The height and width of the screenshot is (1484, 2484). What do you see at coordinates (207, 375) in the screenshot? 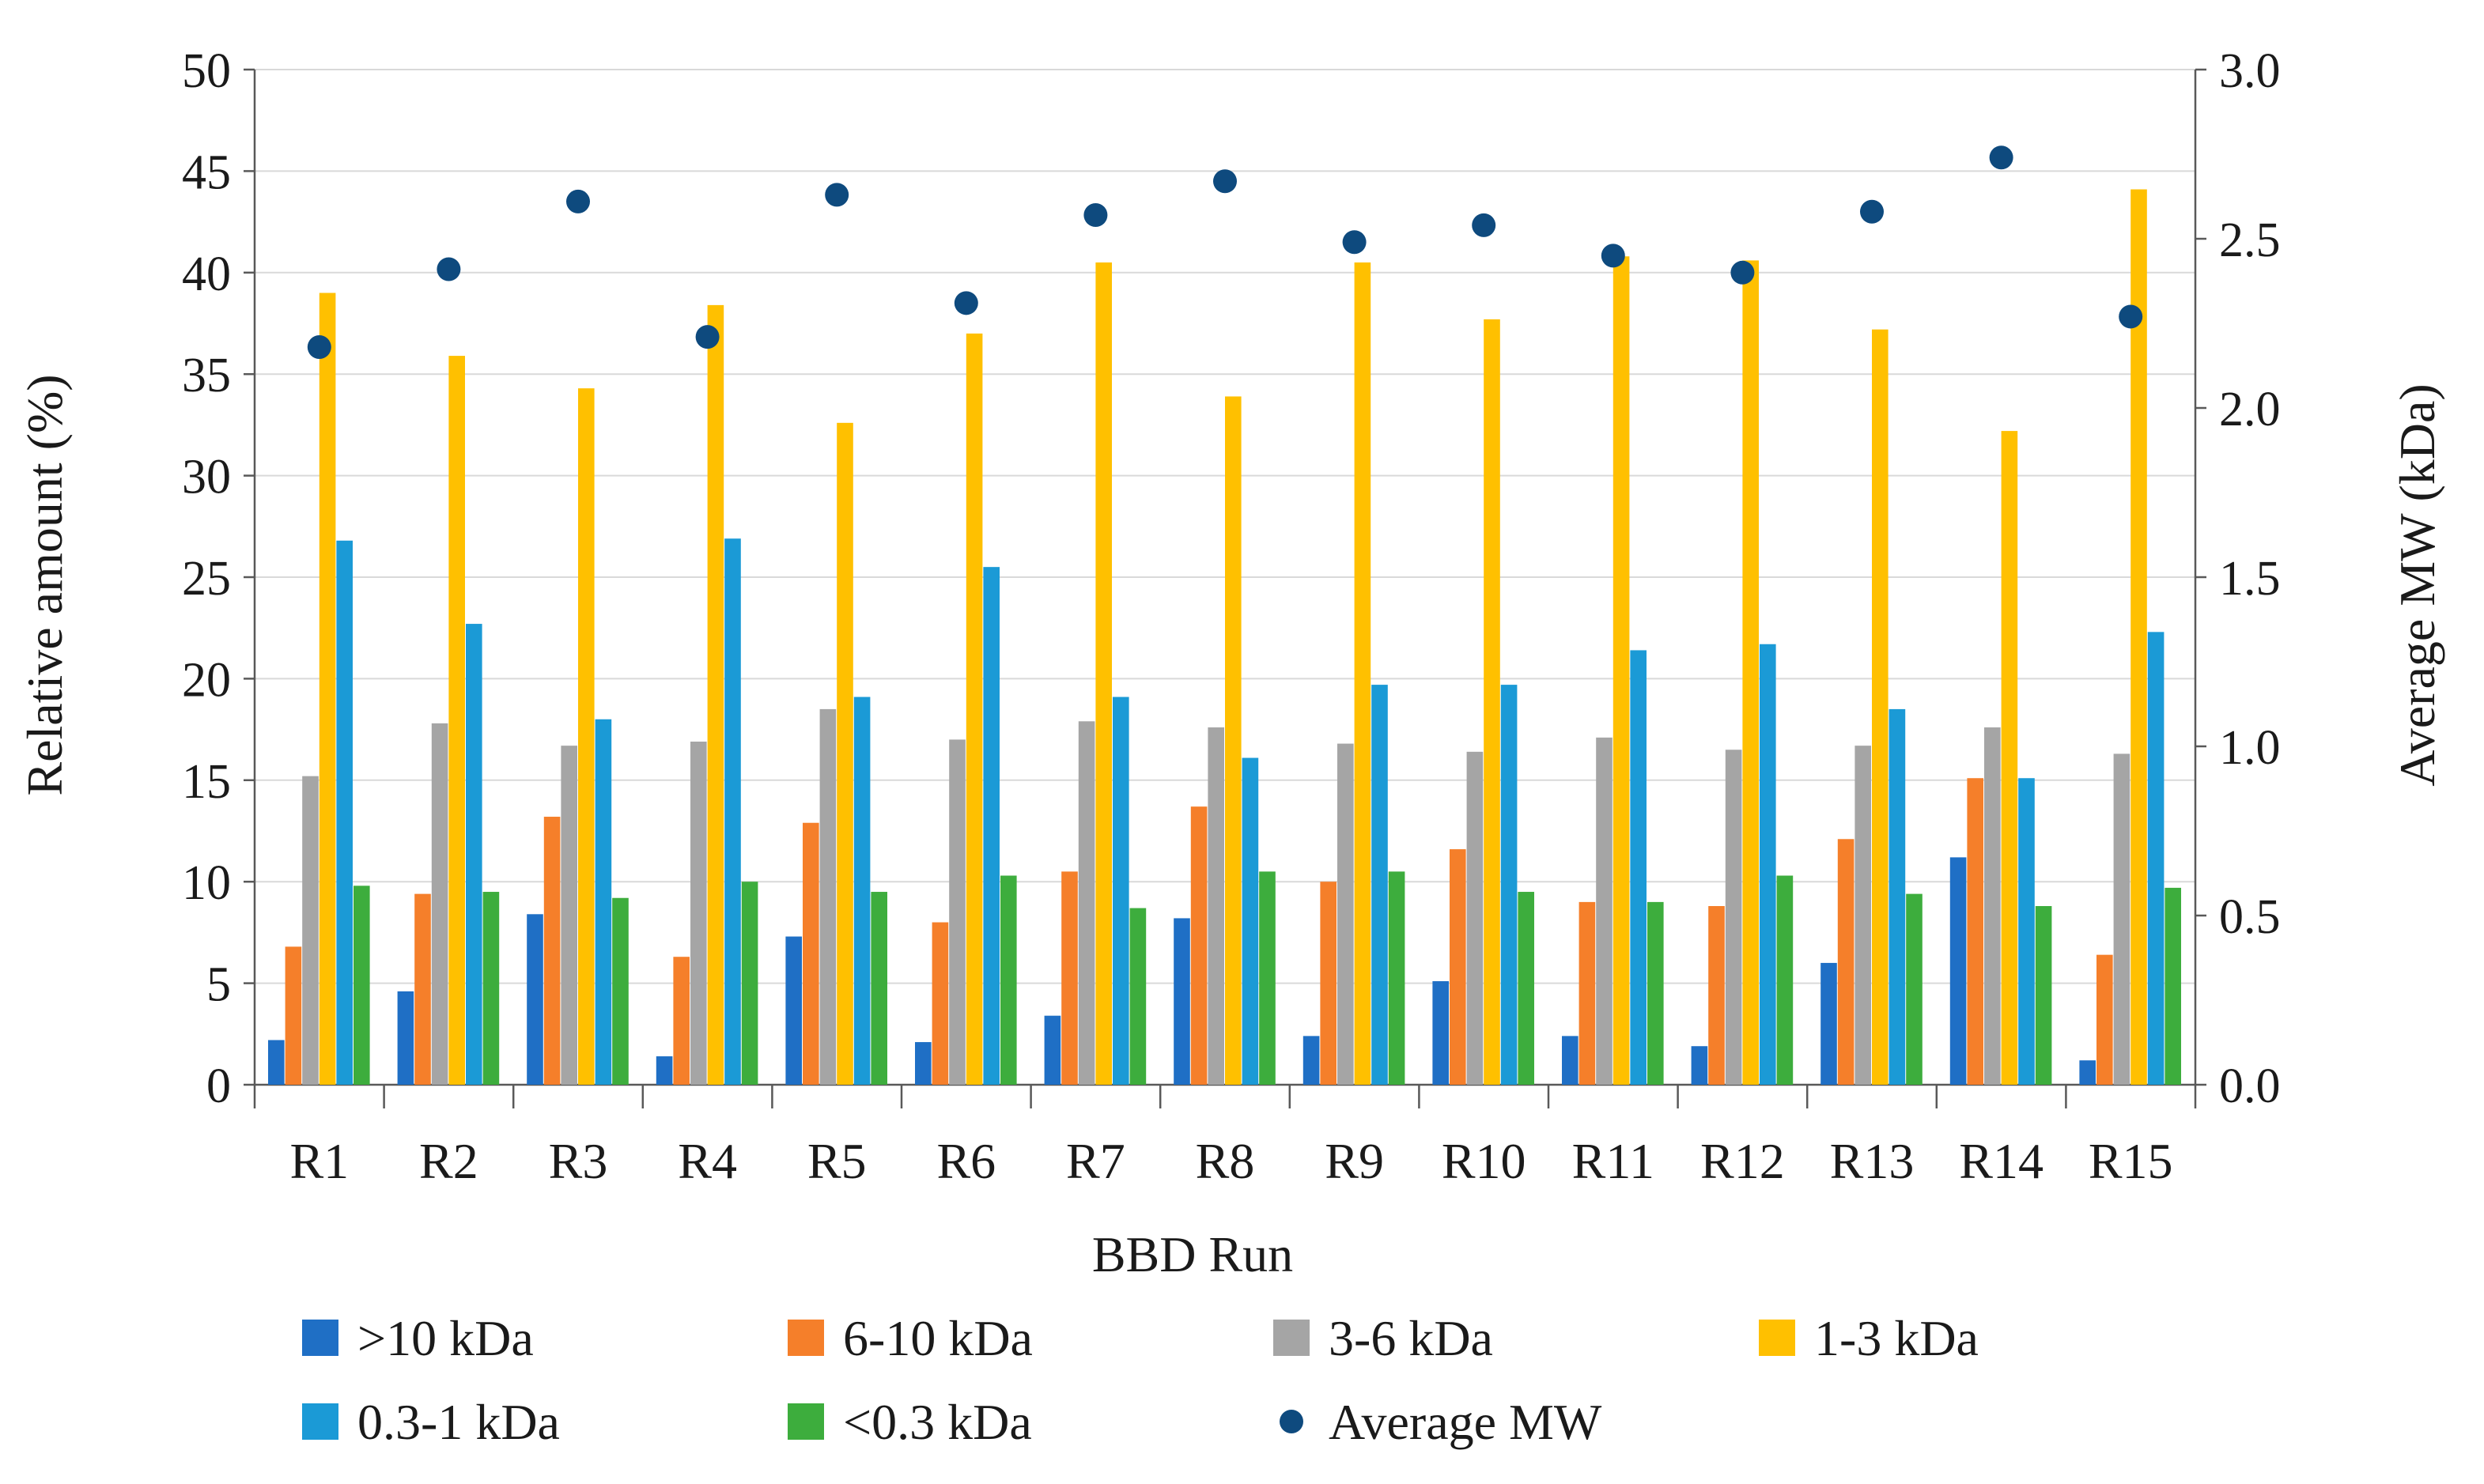
I see `y-tick-label: 35` at bounding box center [207, 375].